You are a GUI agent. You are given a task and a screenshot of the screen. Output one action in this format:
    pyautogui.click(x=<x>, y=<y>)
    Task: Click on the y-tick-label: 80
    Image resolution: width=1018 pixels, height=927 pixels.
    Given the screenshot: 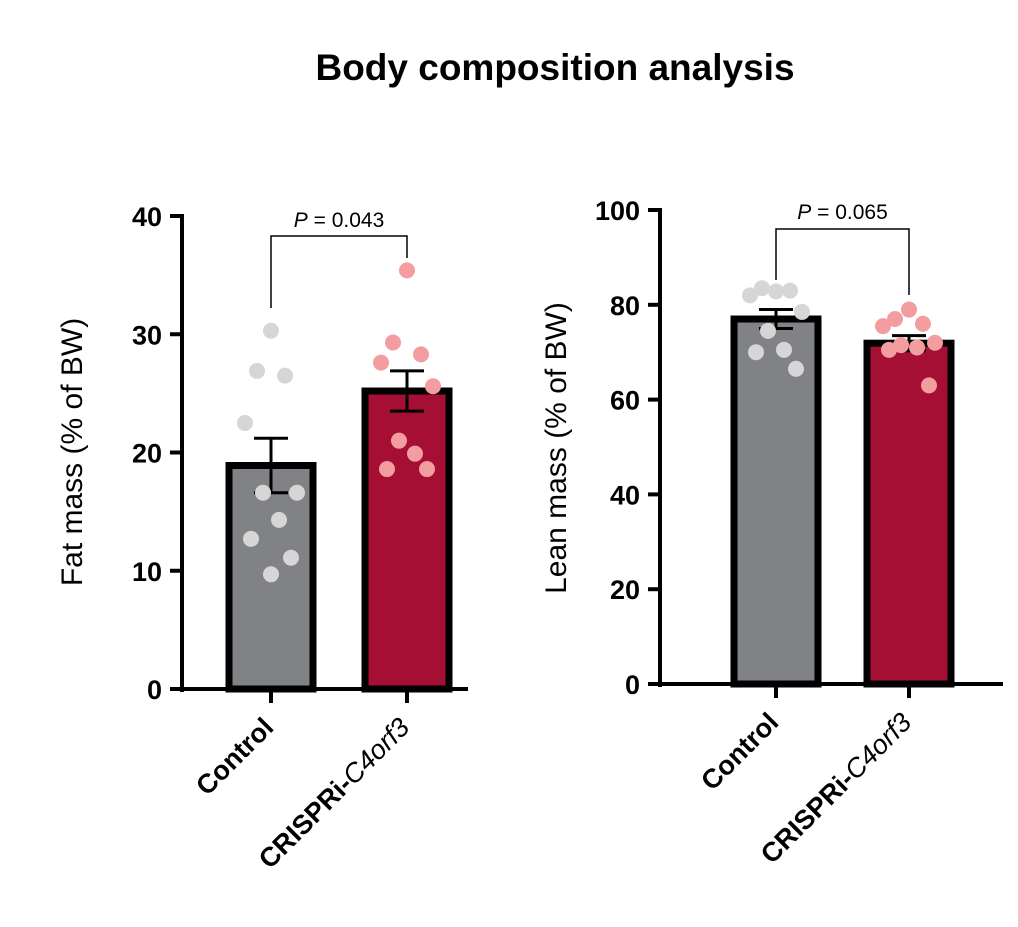 What is the action you would take?
    pyautogui.click(x=625, y=306)
    